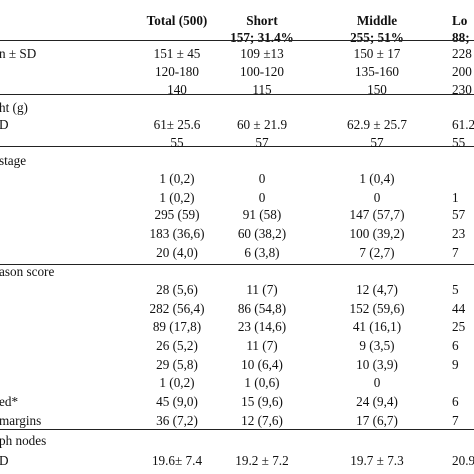  What do you see at coordinates (237, 71) in the screenshot?
I see `table-row: 120-180 100-120 135-160 200` at bounding box center [237, 71].